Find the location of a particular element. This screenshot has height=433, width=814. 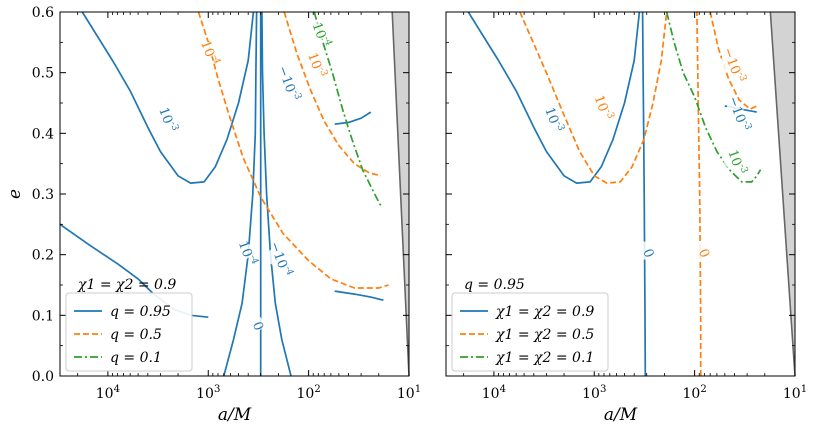

legend-entry-1: χ1 = χ2 = 0.9 is located at coordinates (544, 312).